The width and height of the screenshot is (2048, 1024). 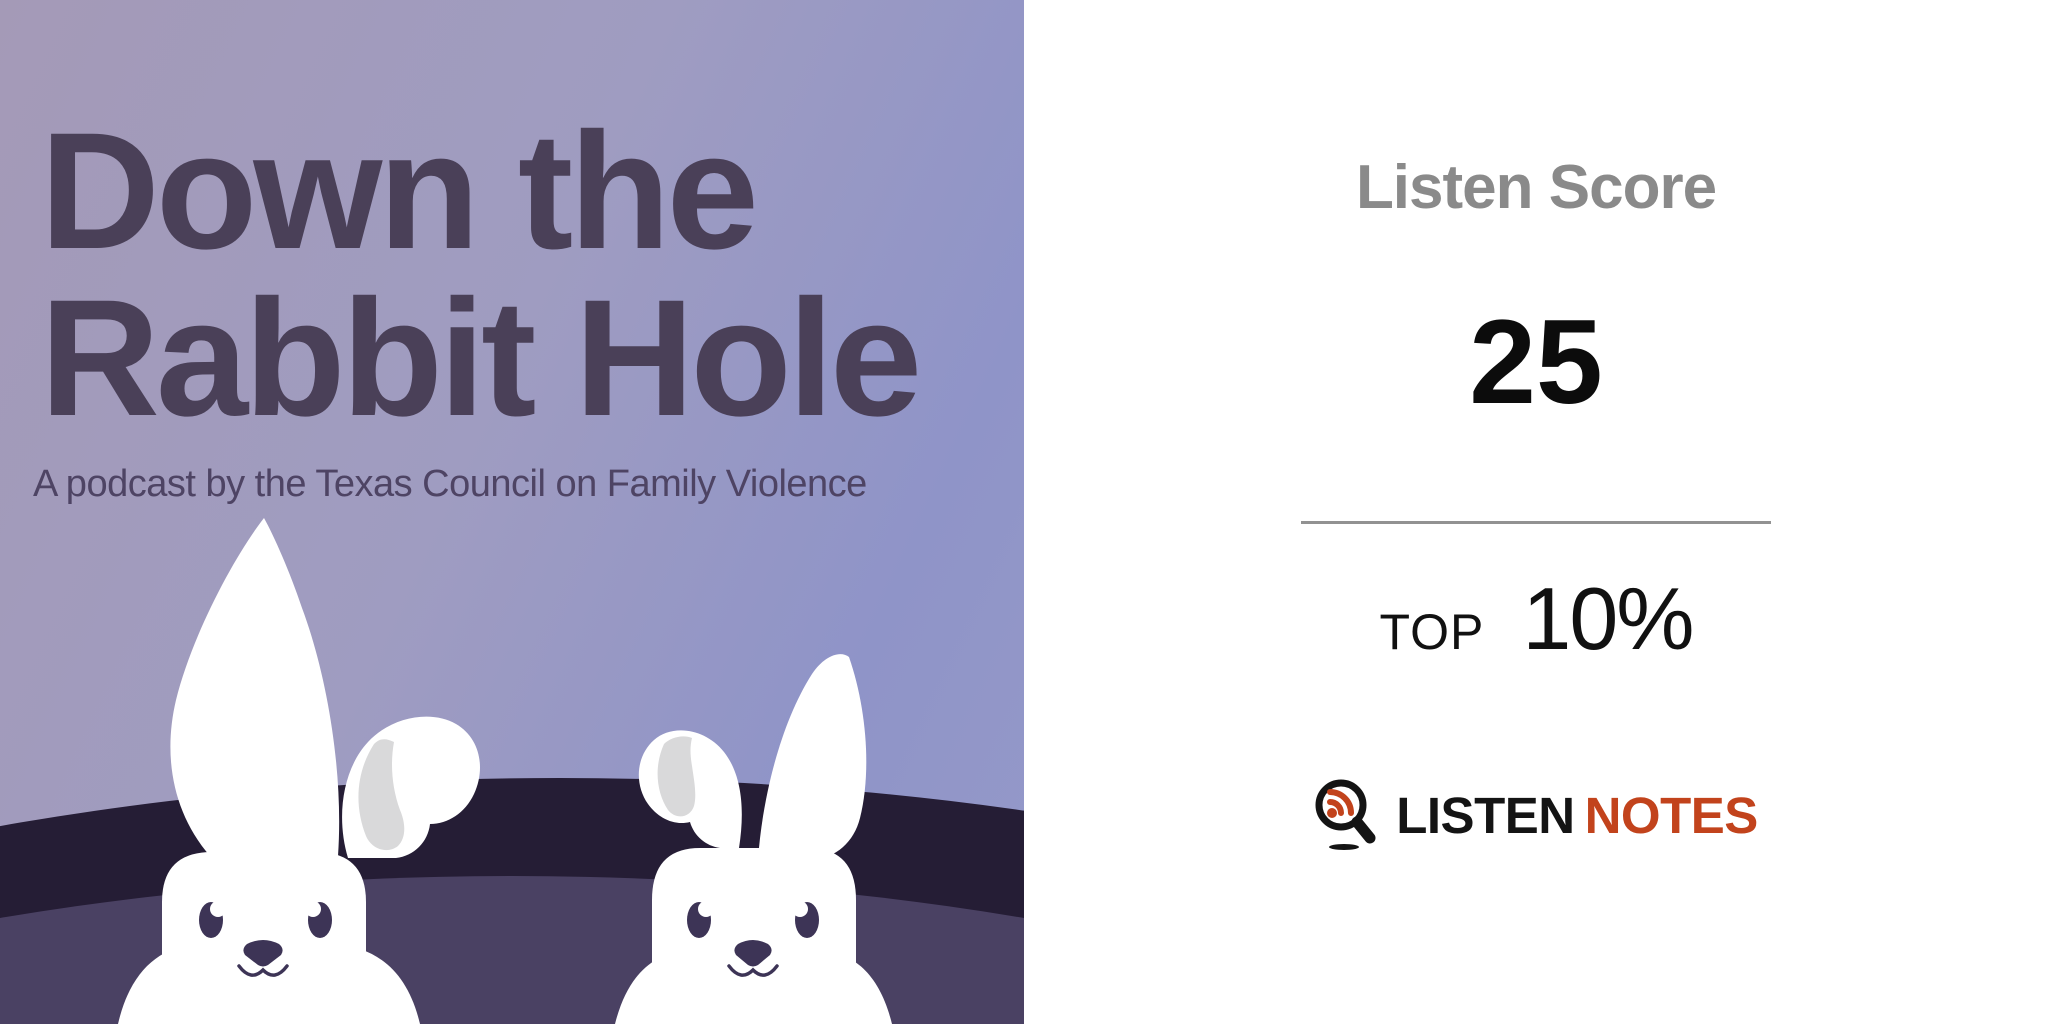 What do you see at coordinates (1485, 815) in the screenshot?
I see `brand-word-listen: LISTEN` at bounding box center [1485, 815].